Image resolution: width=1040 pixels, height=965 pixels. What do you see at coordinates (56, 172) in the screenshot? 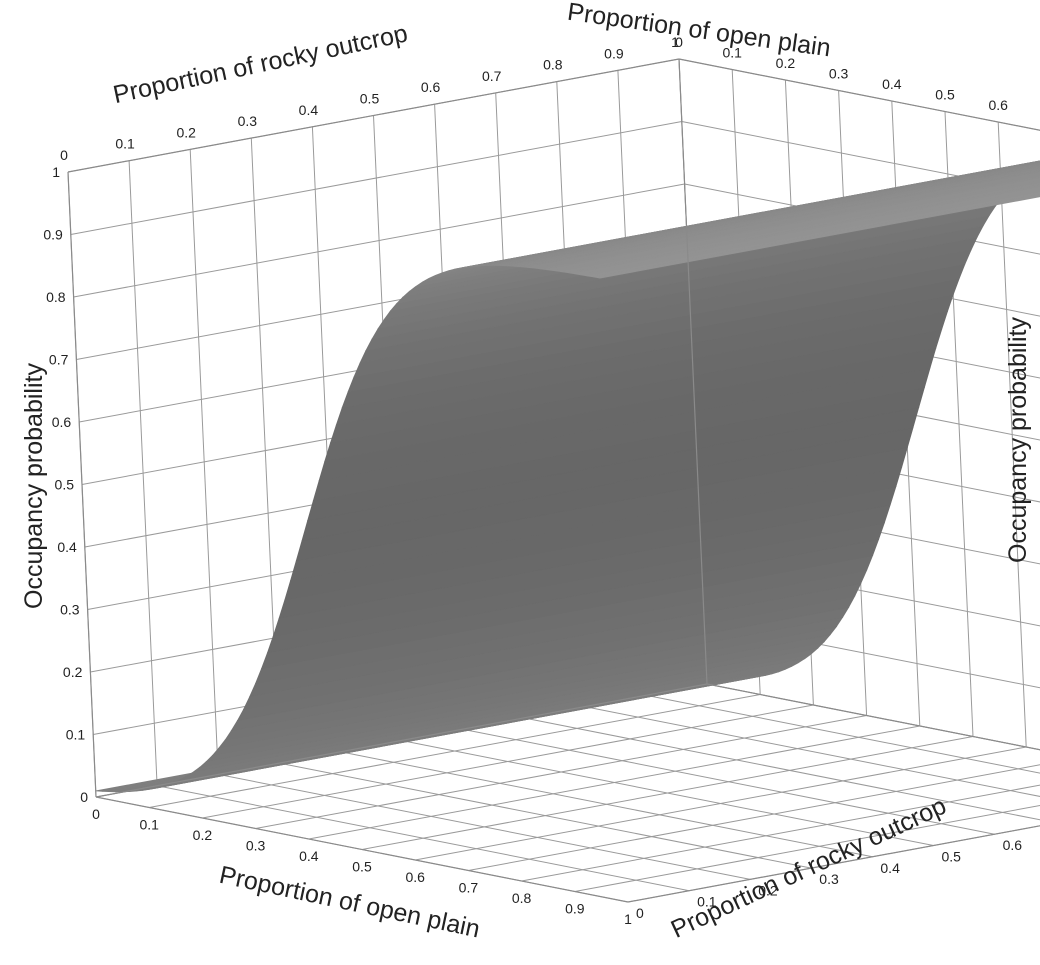
I see `z-tick-label-left: 1` at bounding box center [56, 172].